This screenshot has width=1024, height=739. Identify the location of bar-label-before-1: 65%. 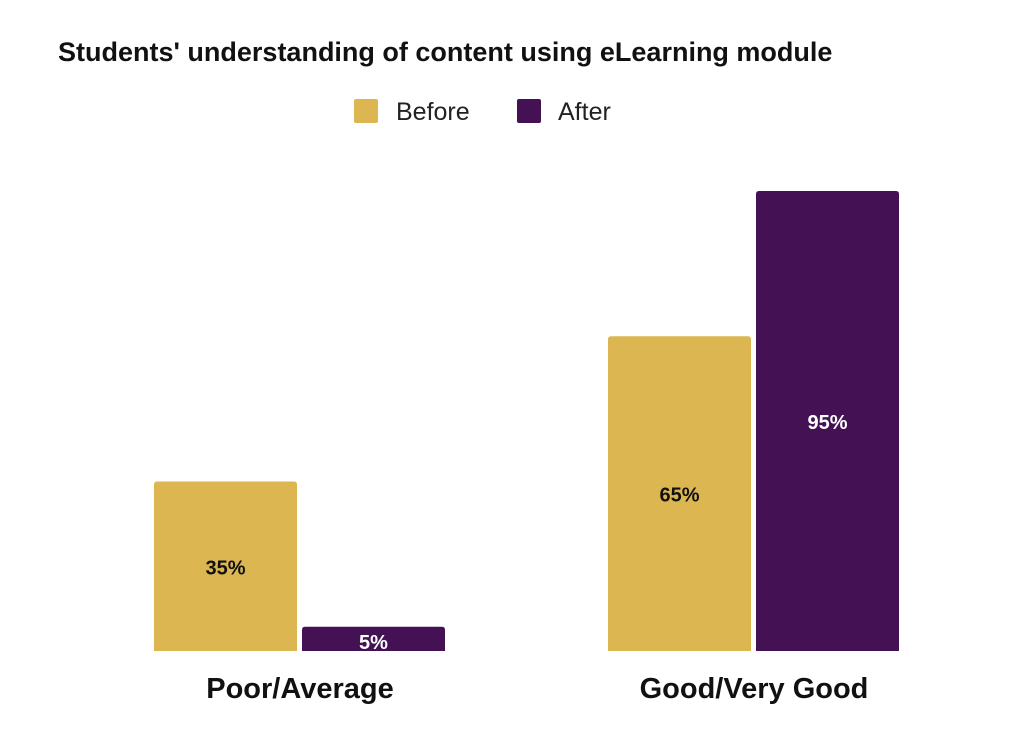
(679, 496).